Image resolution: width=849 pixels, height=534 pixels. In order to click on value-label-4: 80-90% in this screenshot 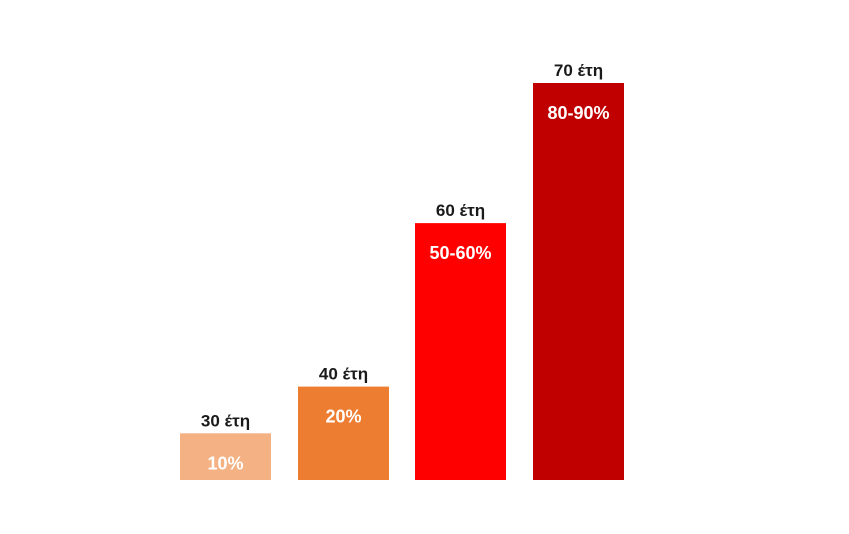, I will do `click(578, 113)`.